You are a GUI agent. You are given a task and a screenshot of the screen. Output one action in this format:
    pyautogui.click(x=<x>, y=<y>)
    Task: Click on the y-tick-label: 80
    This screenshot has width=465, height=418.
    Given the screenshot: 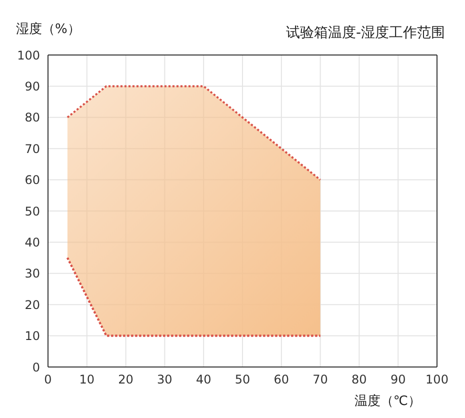 What is the action you would take?
    pyautogui.click(x=32, y=117)
    